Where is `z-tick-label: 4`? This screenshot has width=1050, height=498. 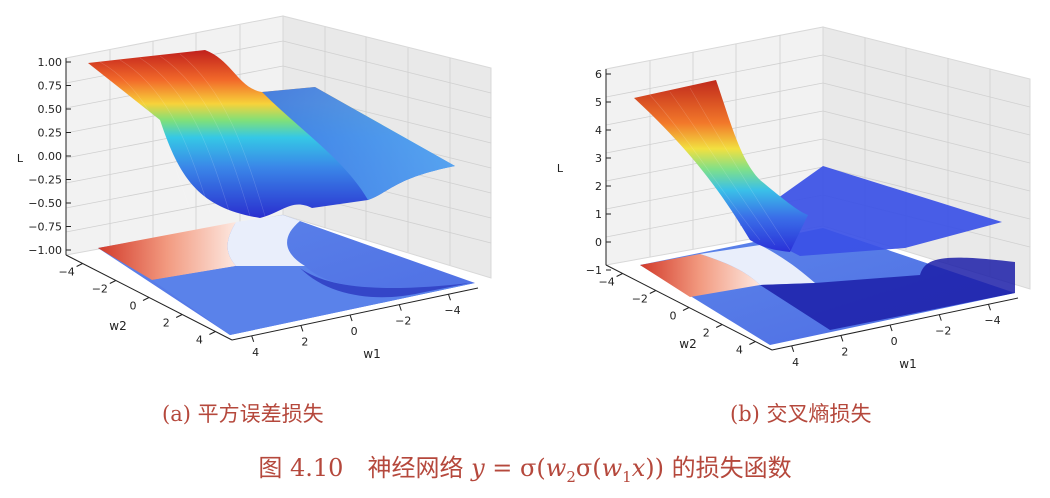
z-tick-label: 4 is located at coordinates (598, 130).